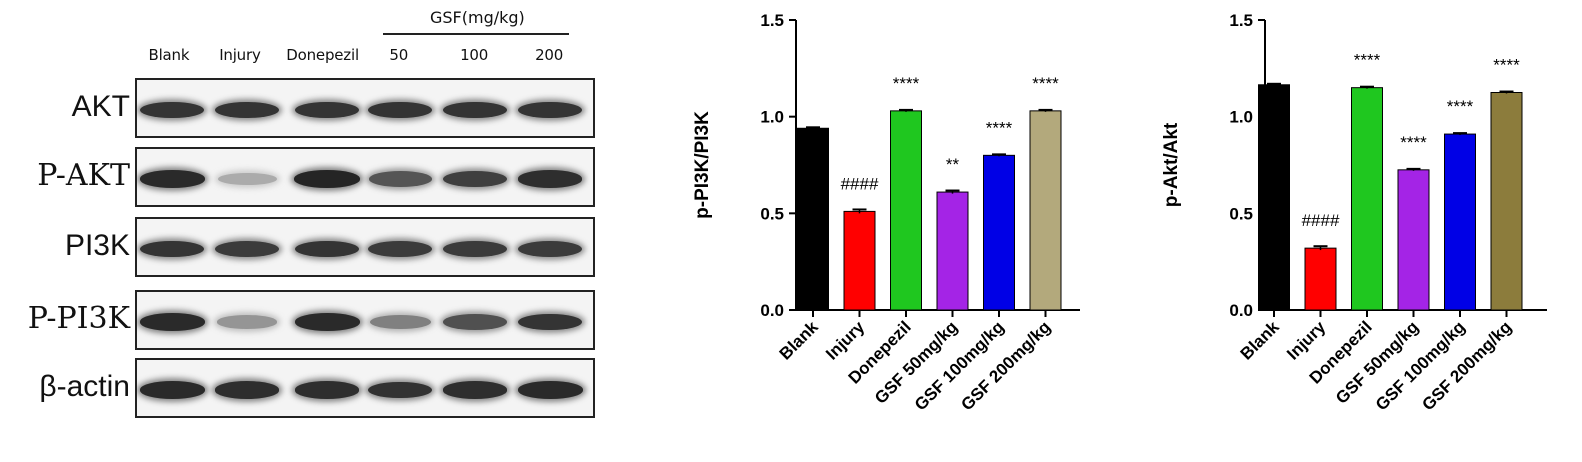 Image resolution: width=1582 pixels, height=462 pixels. Describe the element at coordinates (702, 165) in the screenshot. I see `y-axis-label: p-PI3K/PI3K` at that location.